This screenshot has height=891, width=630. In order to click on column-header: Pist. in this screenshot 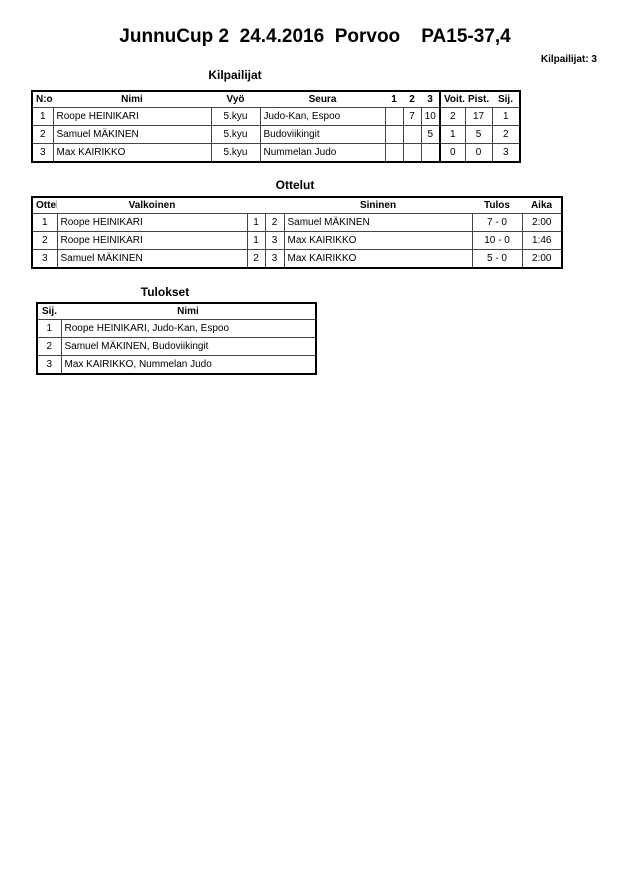, I will do `click(479, 99)`.